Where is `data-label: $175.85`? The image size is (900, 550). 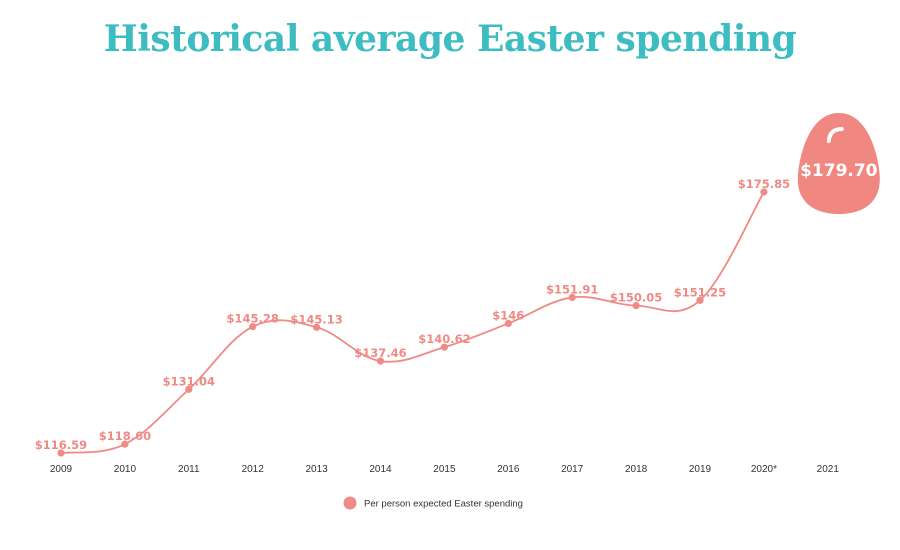
data-label: $175.85 is located at coordinates (764, 184).